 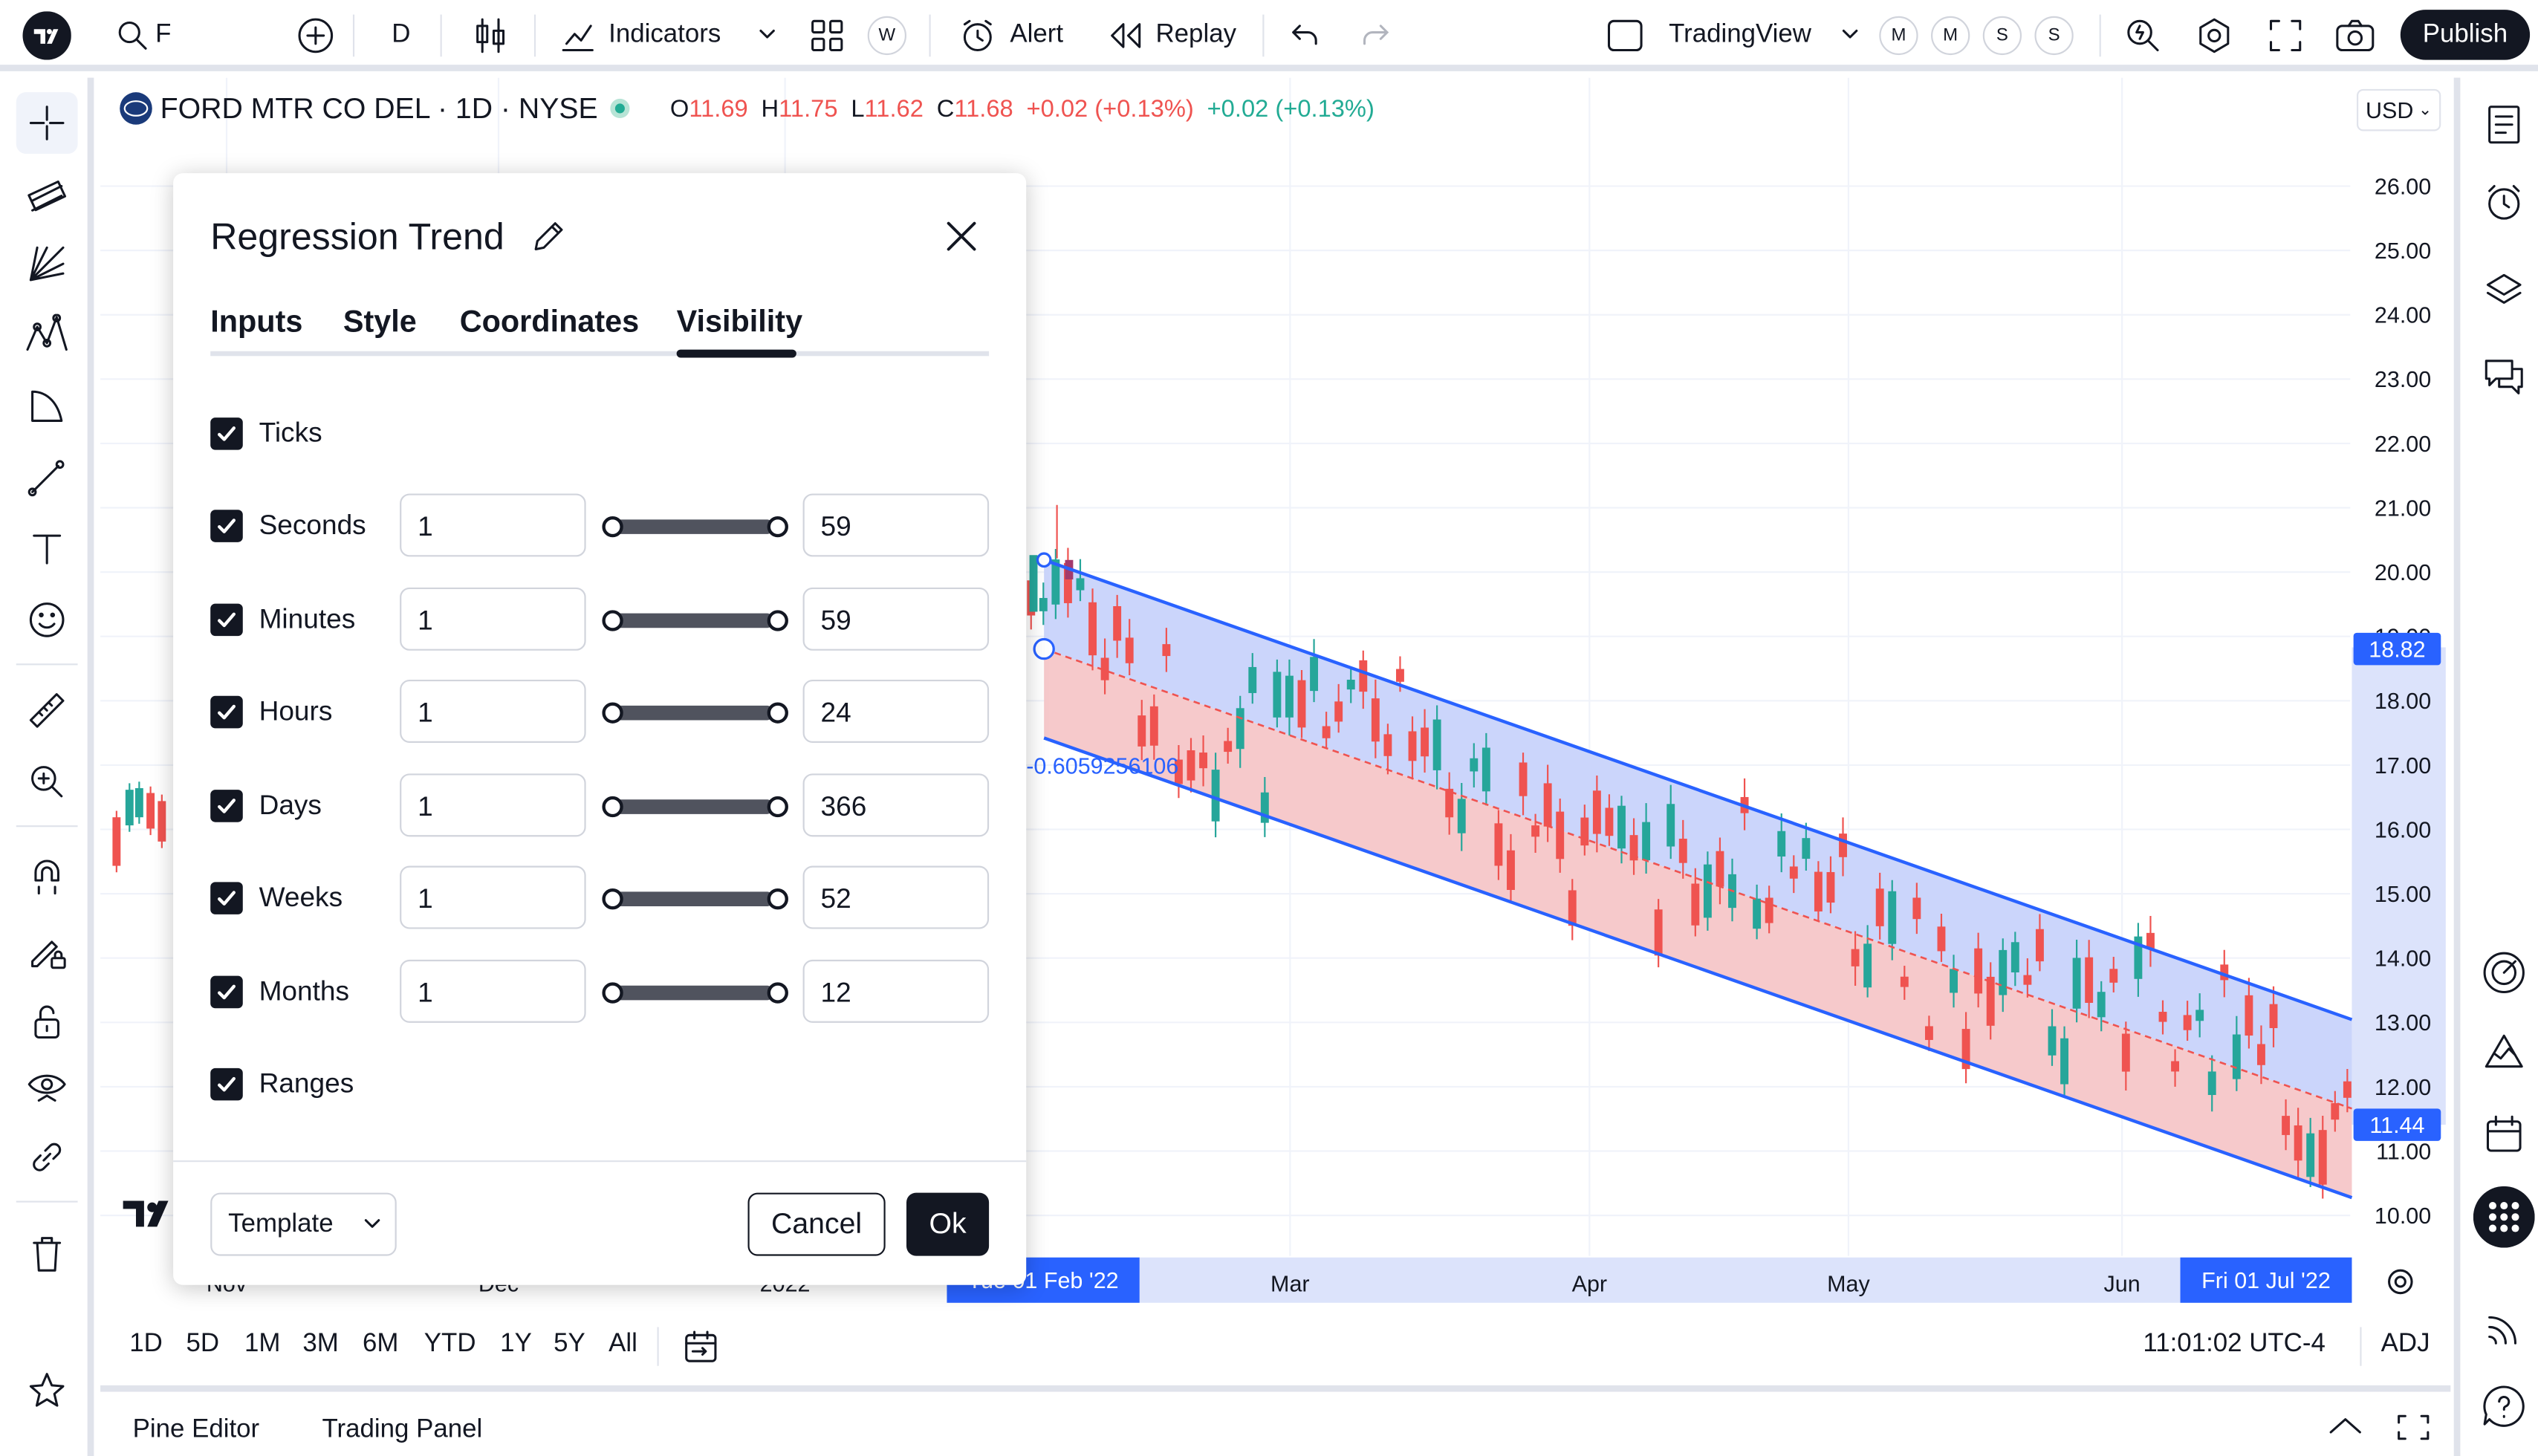 What do you see at coordinates (493, 525) in the screenshot?
I see `seconds-from-input: 1` at bounding box center [493, 525].